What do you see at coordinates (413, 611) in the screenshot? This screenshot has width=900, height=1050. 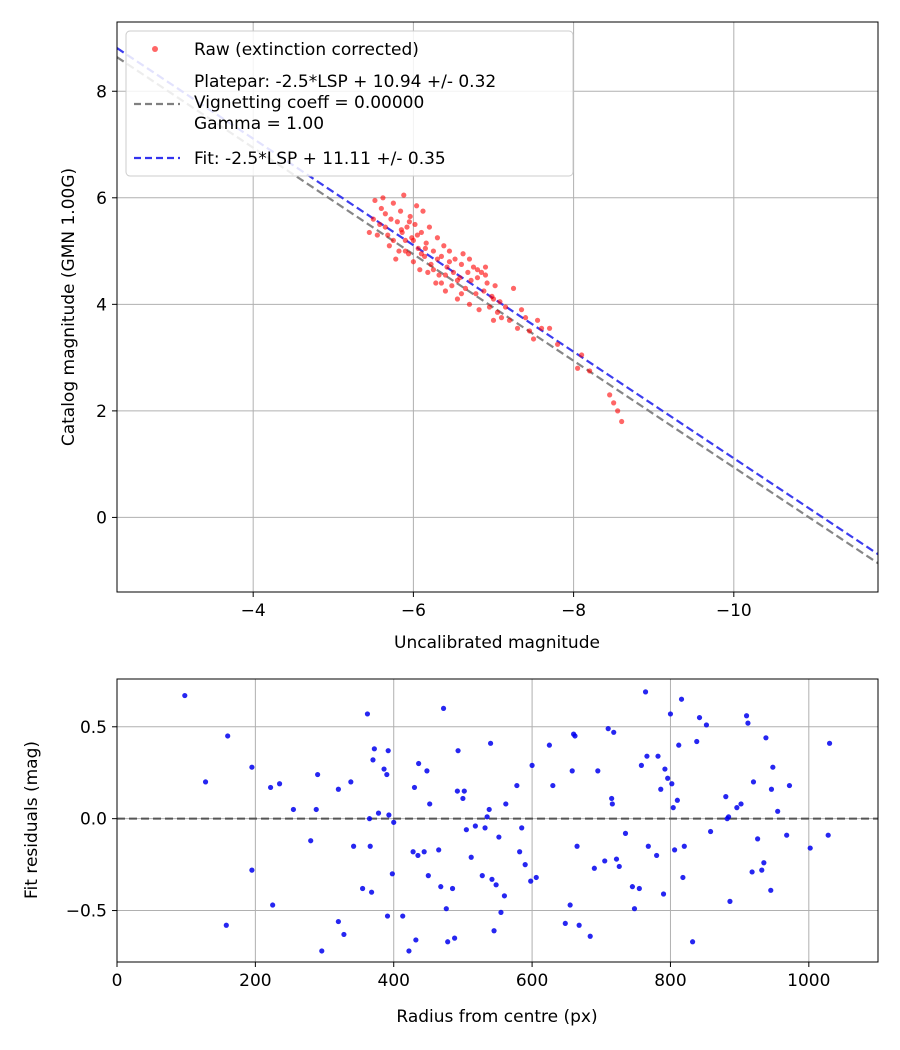 I see `x-tick-label: −6` at bounding box center [413, 611].